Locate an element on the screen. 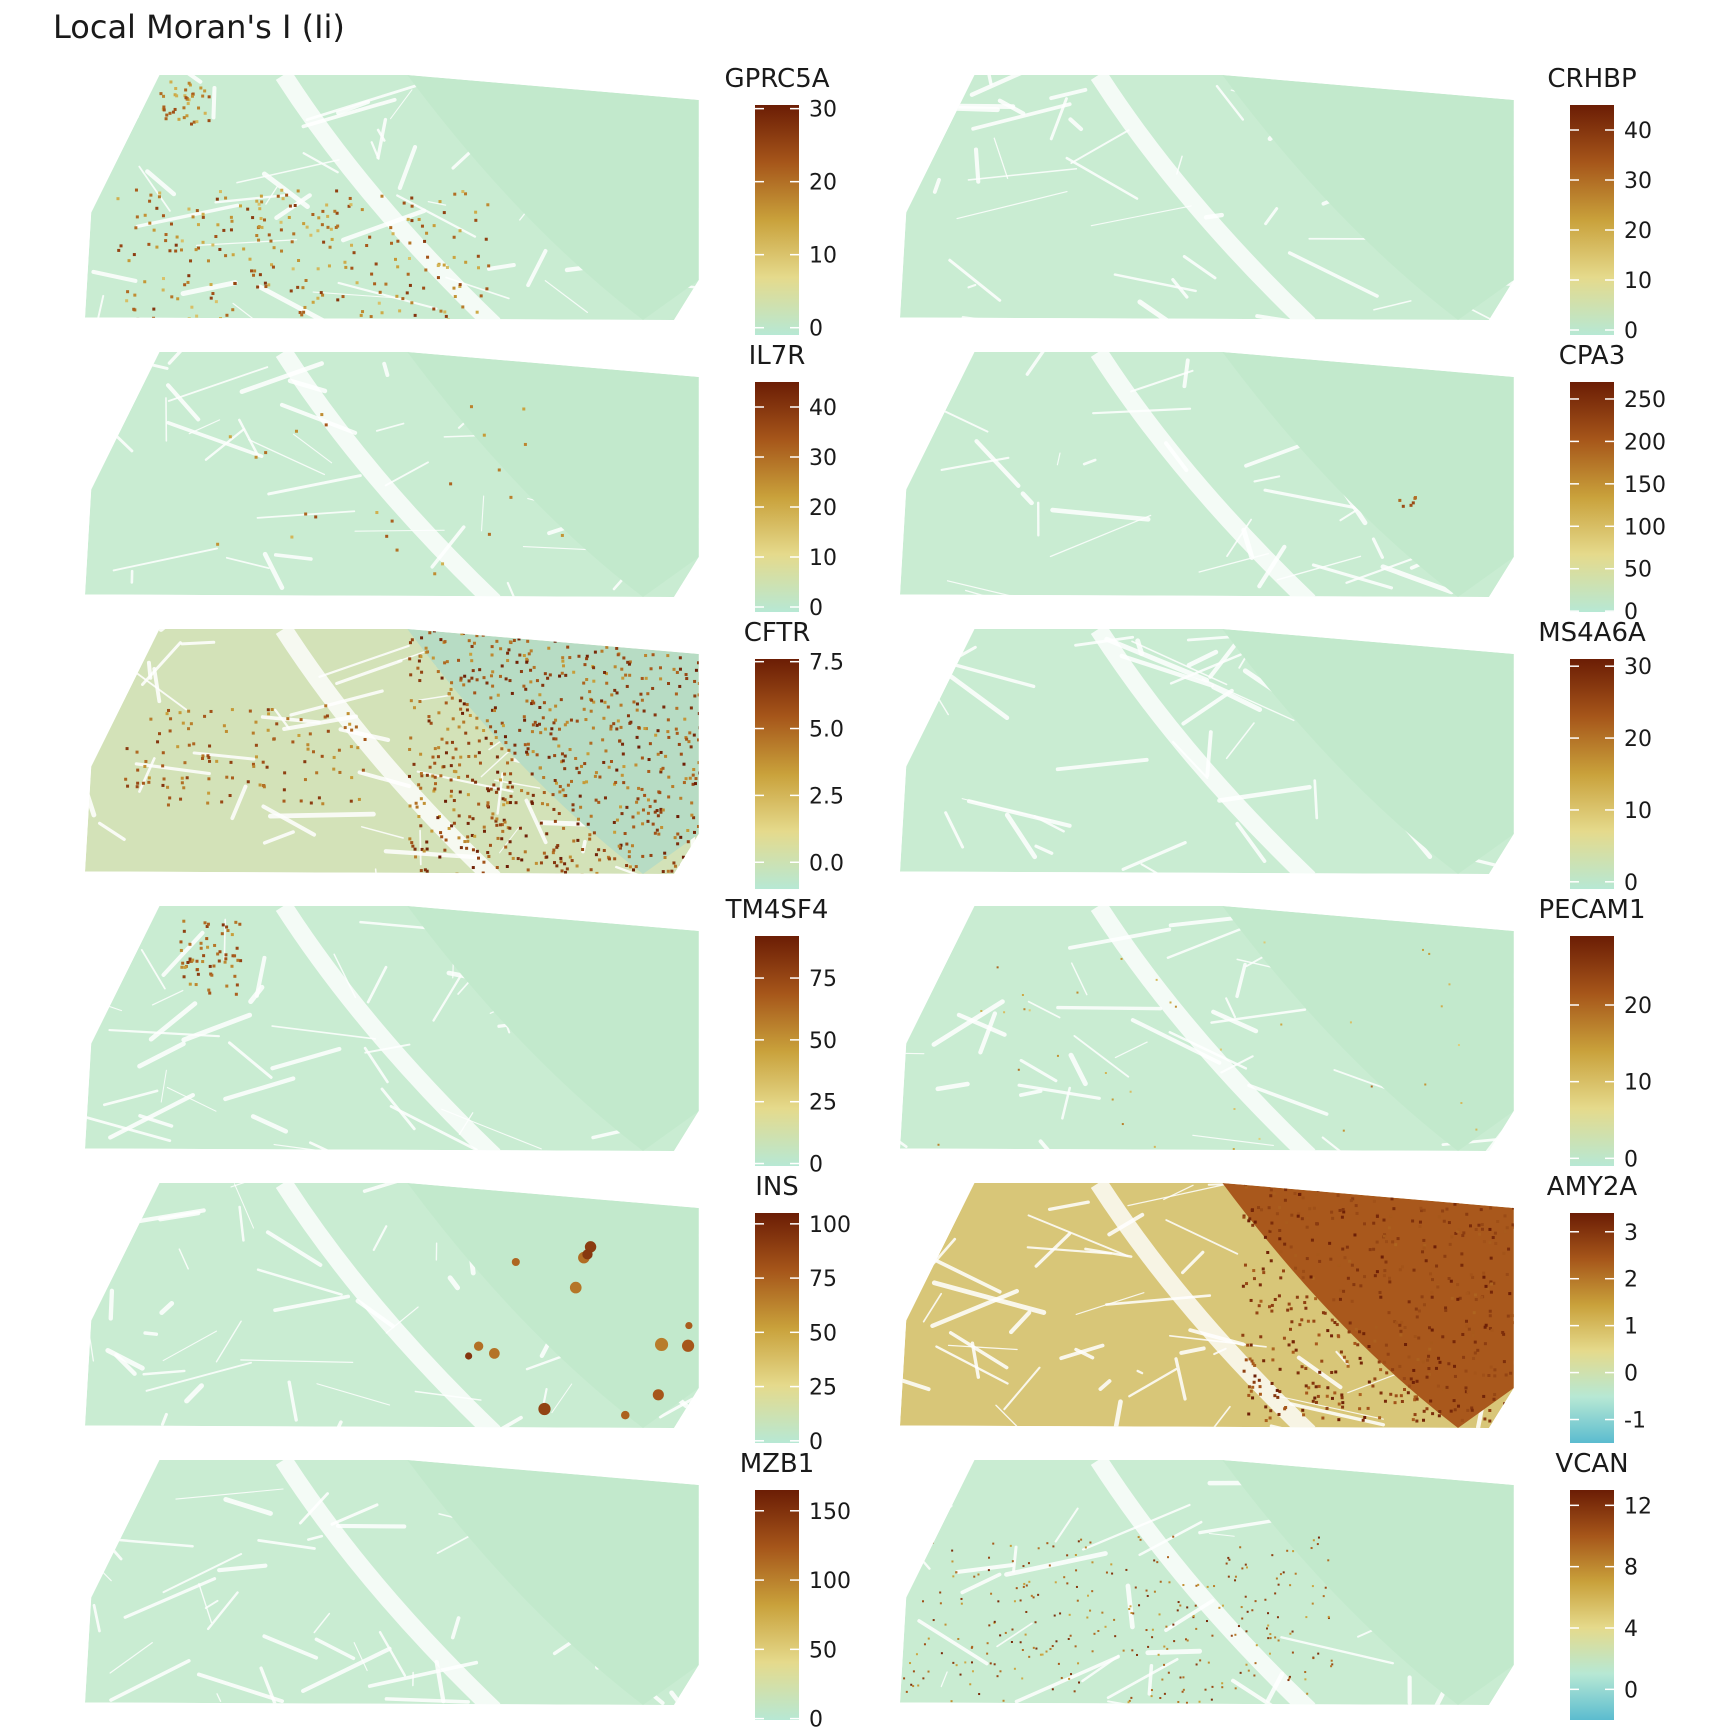 Image resolution: width=1728 pixels, height=1728 pixels. panel-mzb1: MZB1 0 50 100 150 is located at coordinates (468, 1588).